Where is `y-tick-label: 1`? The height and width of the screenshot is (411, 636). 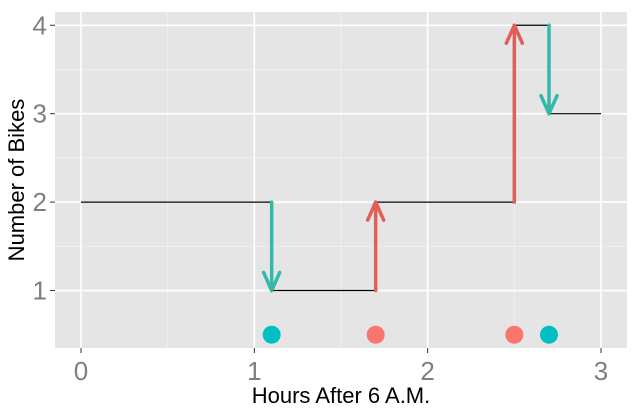 y-tick-label: 1 is located at coordinates (40, 291).